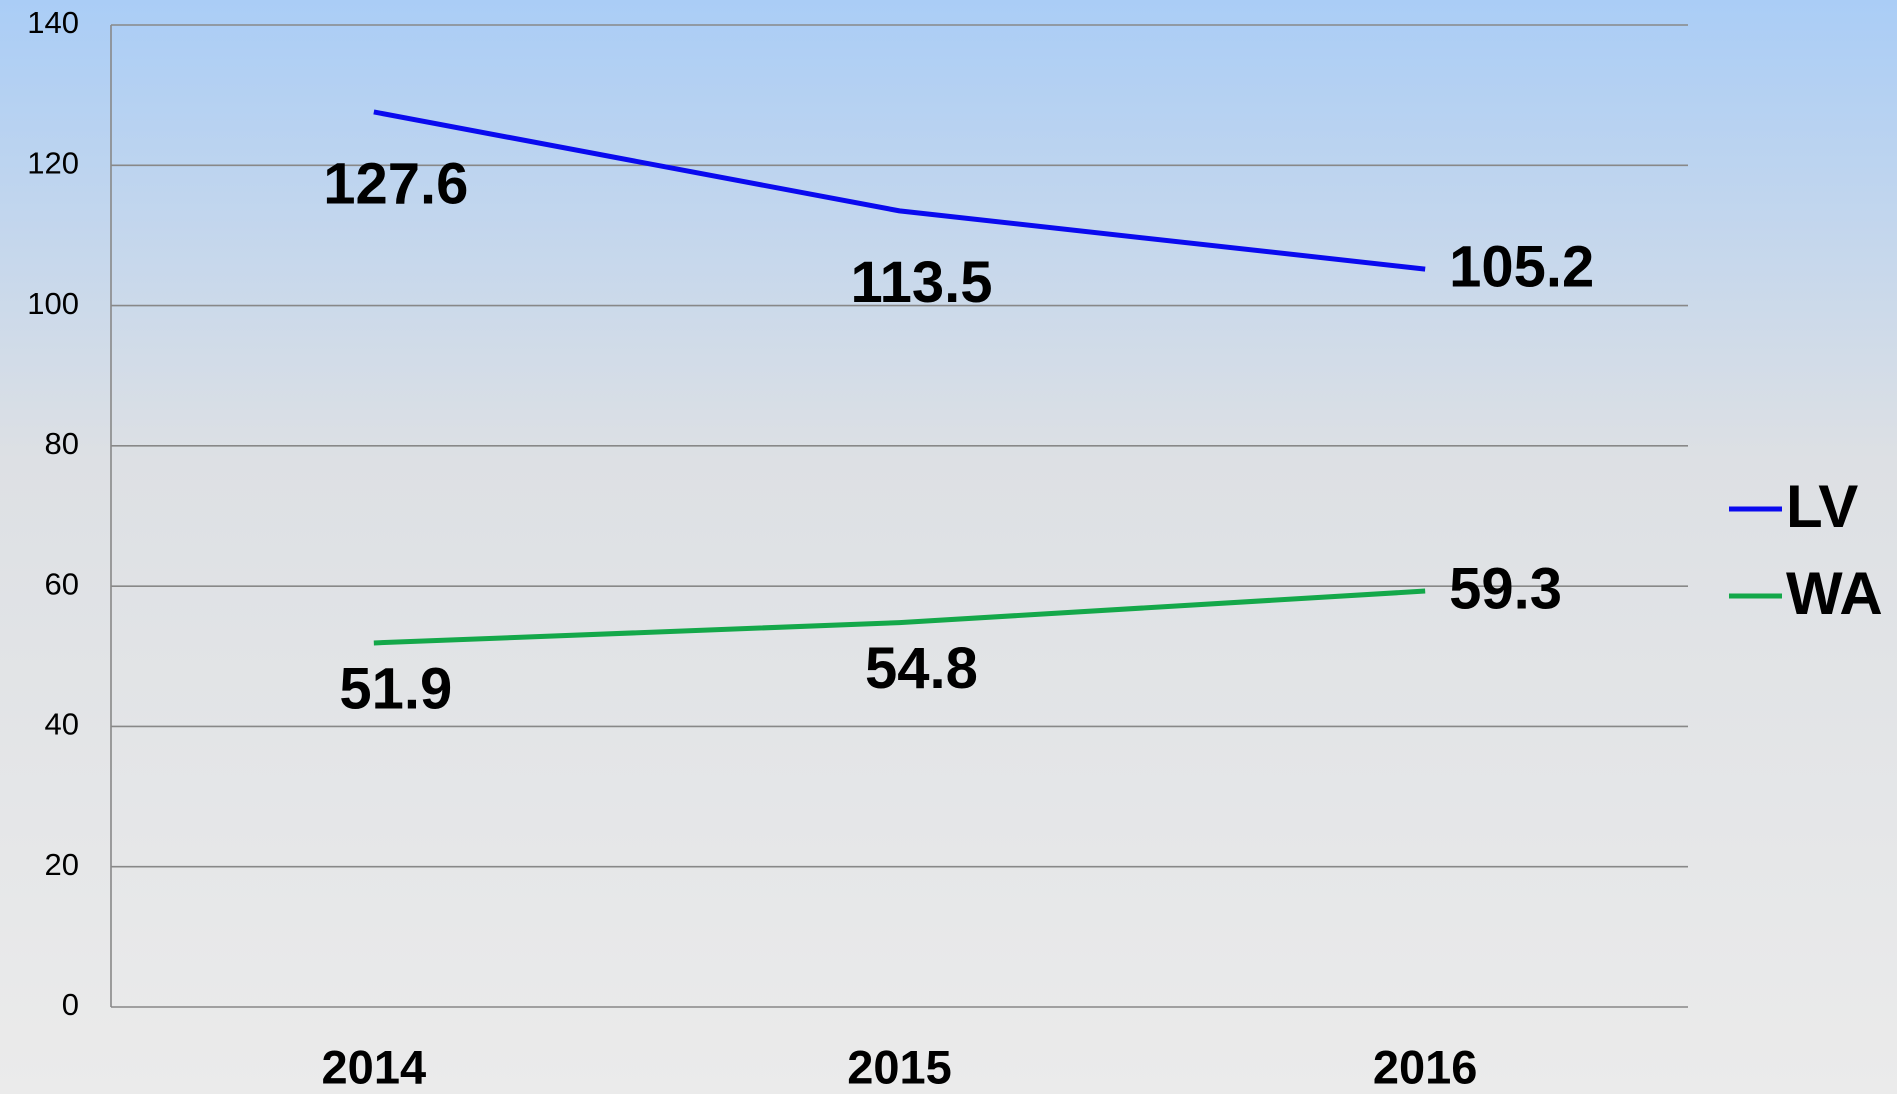 Image resolution: width=1897 pixels, height=1094 pixels. I want to click on y-tick-label: 140, so click(53, 22).